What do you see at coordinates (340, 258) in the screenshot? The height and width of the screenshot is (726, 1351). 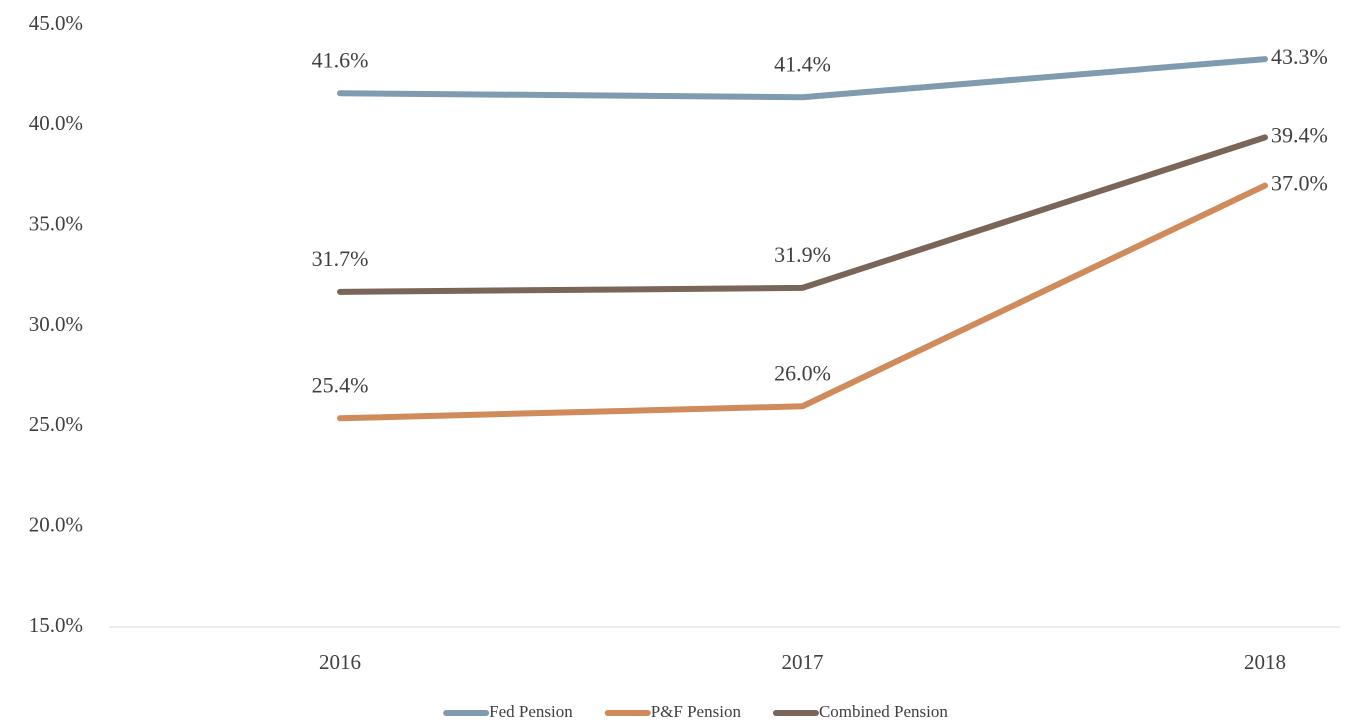 I see `data-label: 31.7%` at bounding box center [340, 258].